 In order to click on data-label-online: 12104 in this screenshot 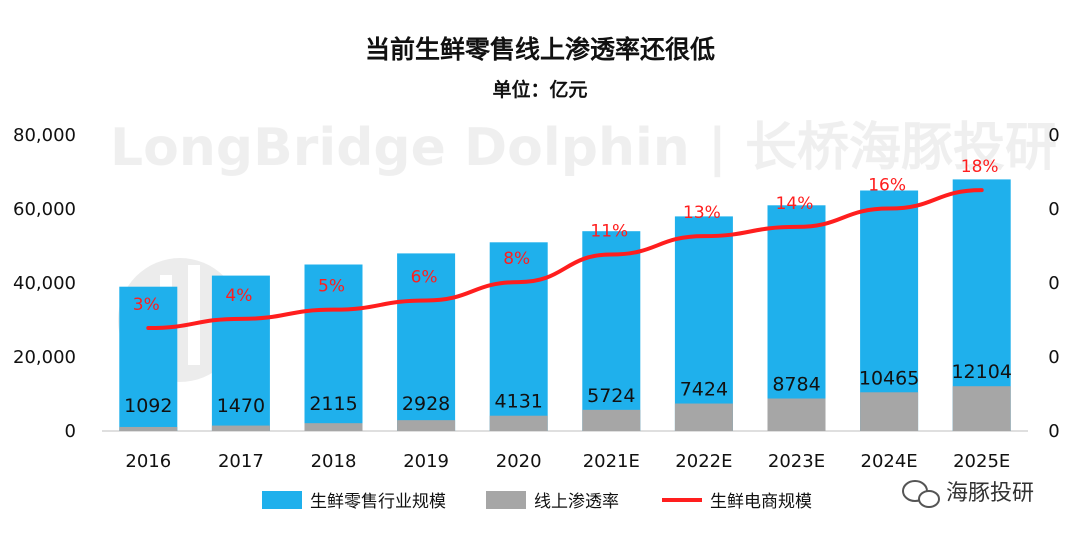, I will do `click(981, 372)`.